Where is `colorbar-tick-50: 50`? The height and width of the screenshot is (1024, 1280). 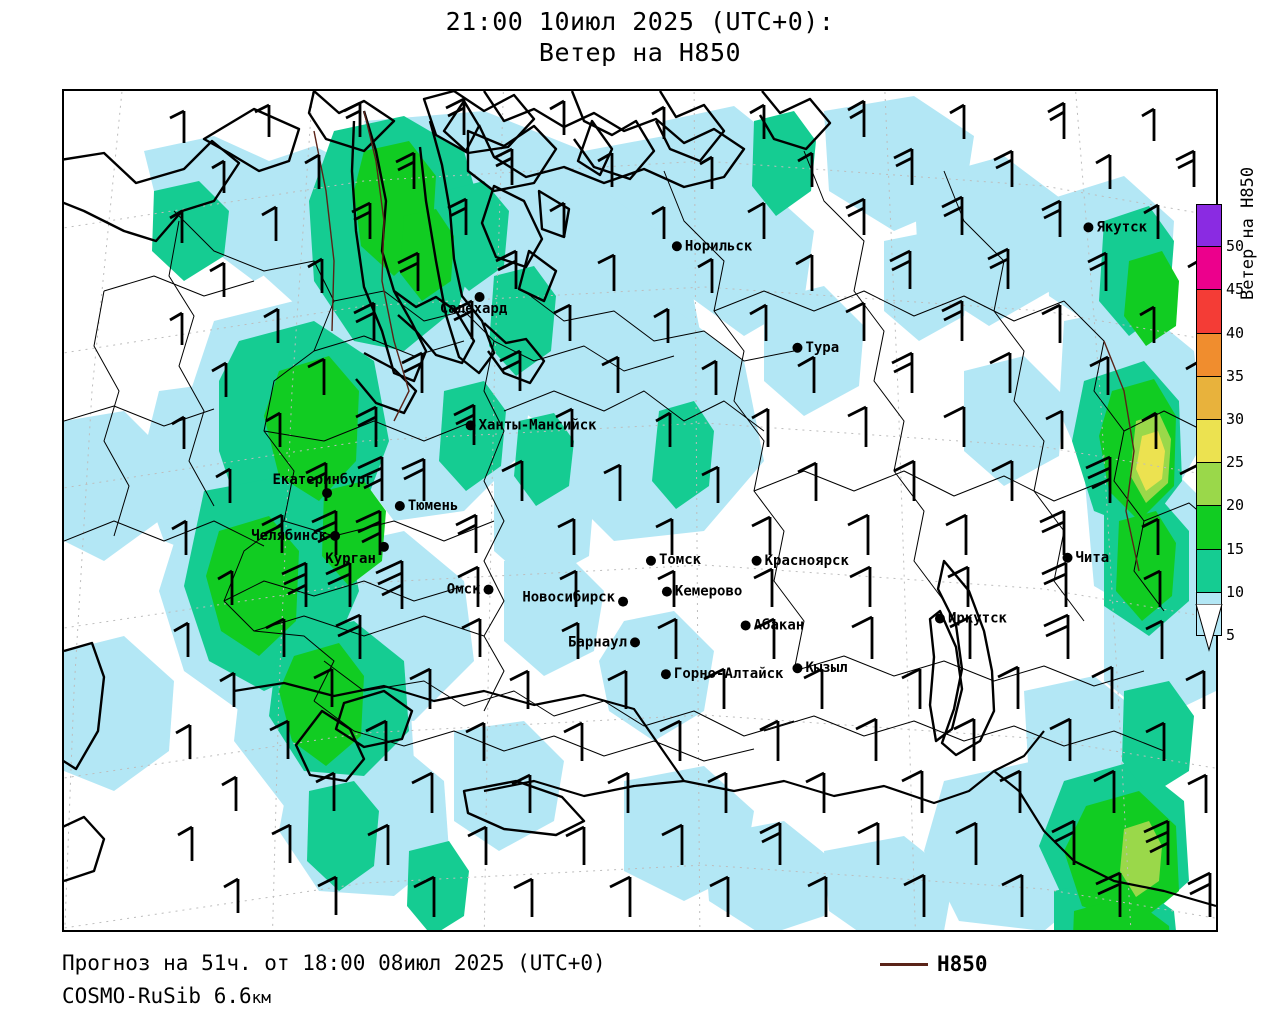 colorbar-tick-50: 50 is located at coordinates (1235, 246).